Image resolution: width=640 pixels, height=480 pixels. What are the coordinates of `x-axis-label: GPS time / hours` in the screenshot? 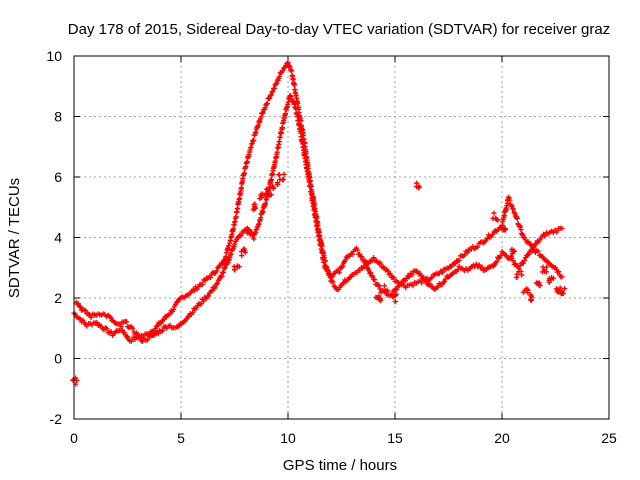 It's located at (340, 465).